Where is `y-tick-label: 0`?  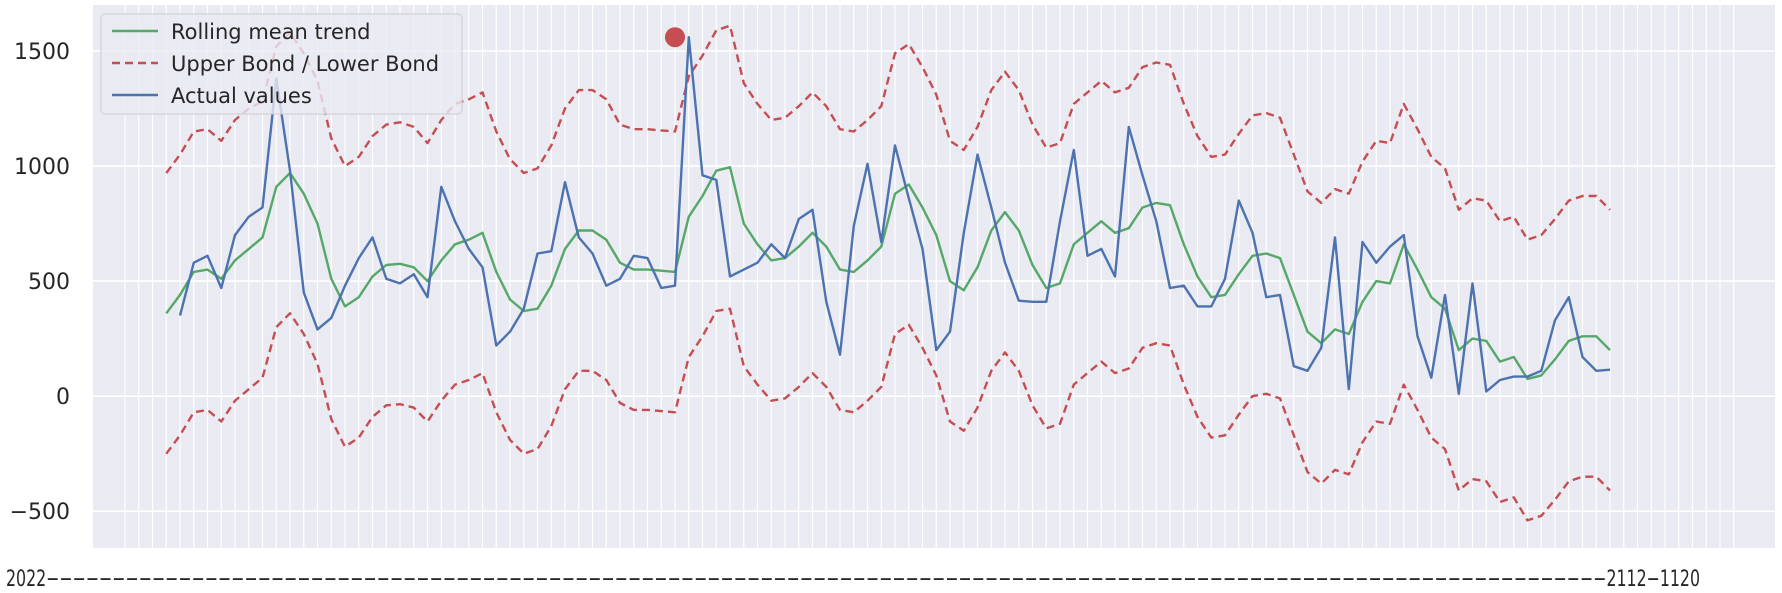
y-tick-label: 0 is located at coordinates (63, 397).